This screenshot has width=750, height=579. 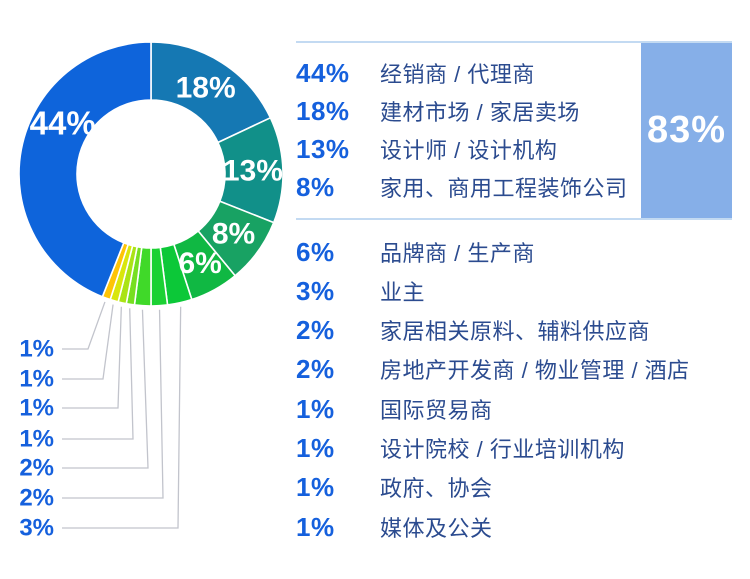 I want to click on legend-label: 建材市场 / 家居卖场, so click(x=480, y=112).